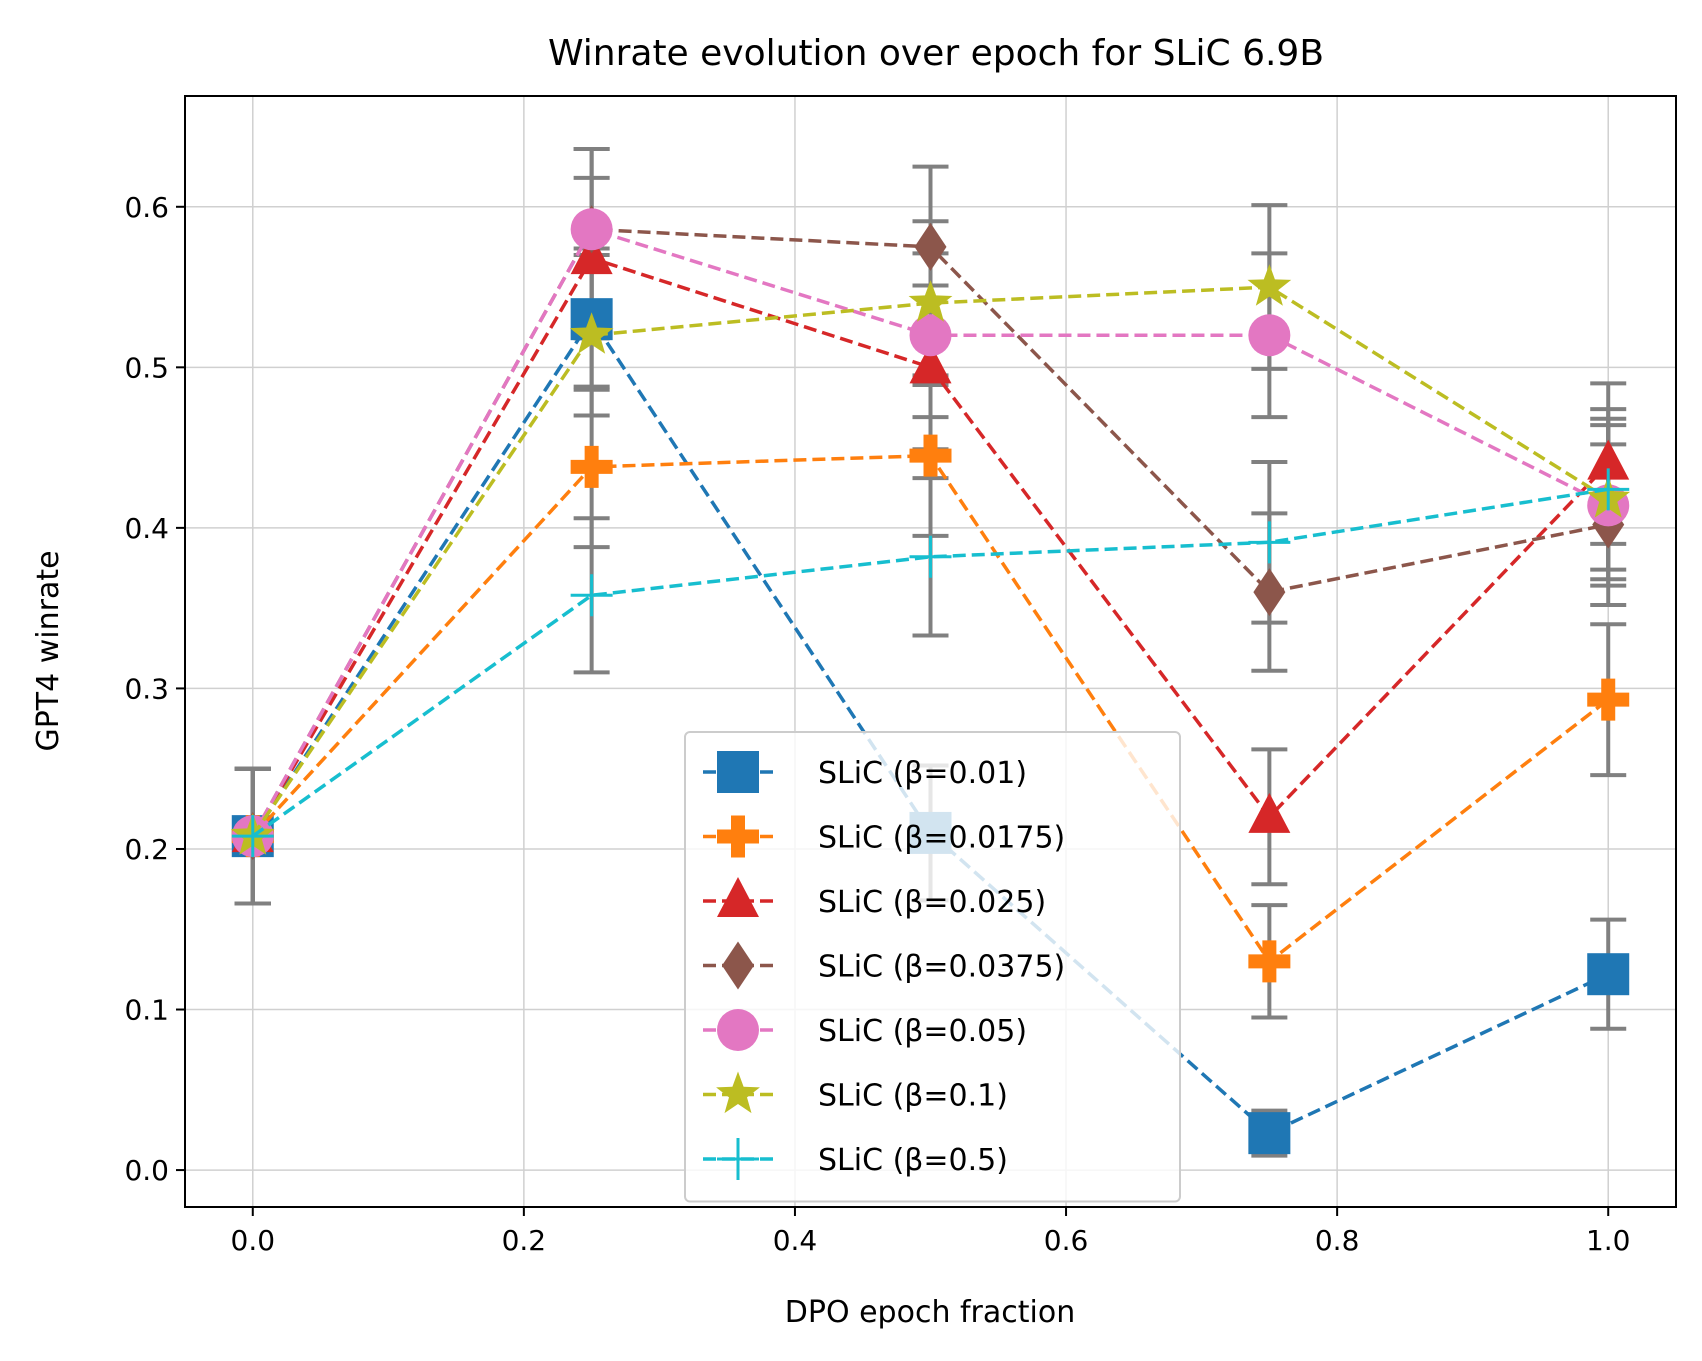 The height and width of the screenshot is (1361, 1702). Describe the element at coordinates (1608, 1240) in the screenshot. I see `x-tick-label: 1.0` at that location.